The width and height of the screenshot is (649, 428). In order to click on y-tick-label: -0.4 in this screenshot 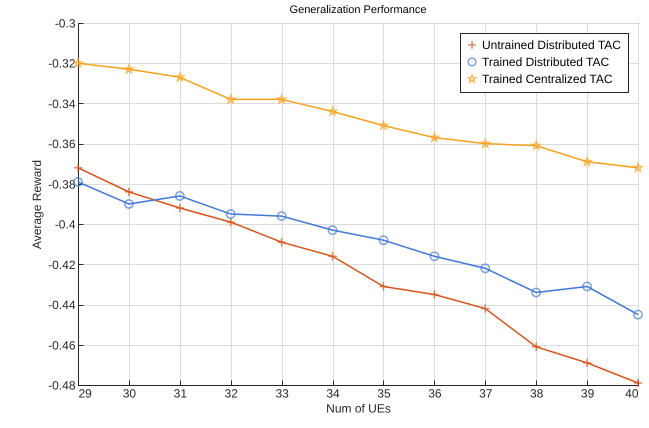, I will do `click(65, 225)`.